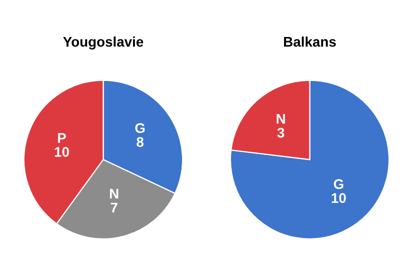 Image resolution: width=413 pixels, height=280 pixels. Describe the element at coordinates (140, 142) in the screenshot. I see `data-label: 8` at that location.